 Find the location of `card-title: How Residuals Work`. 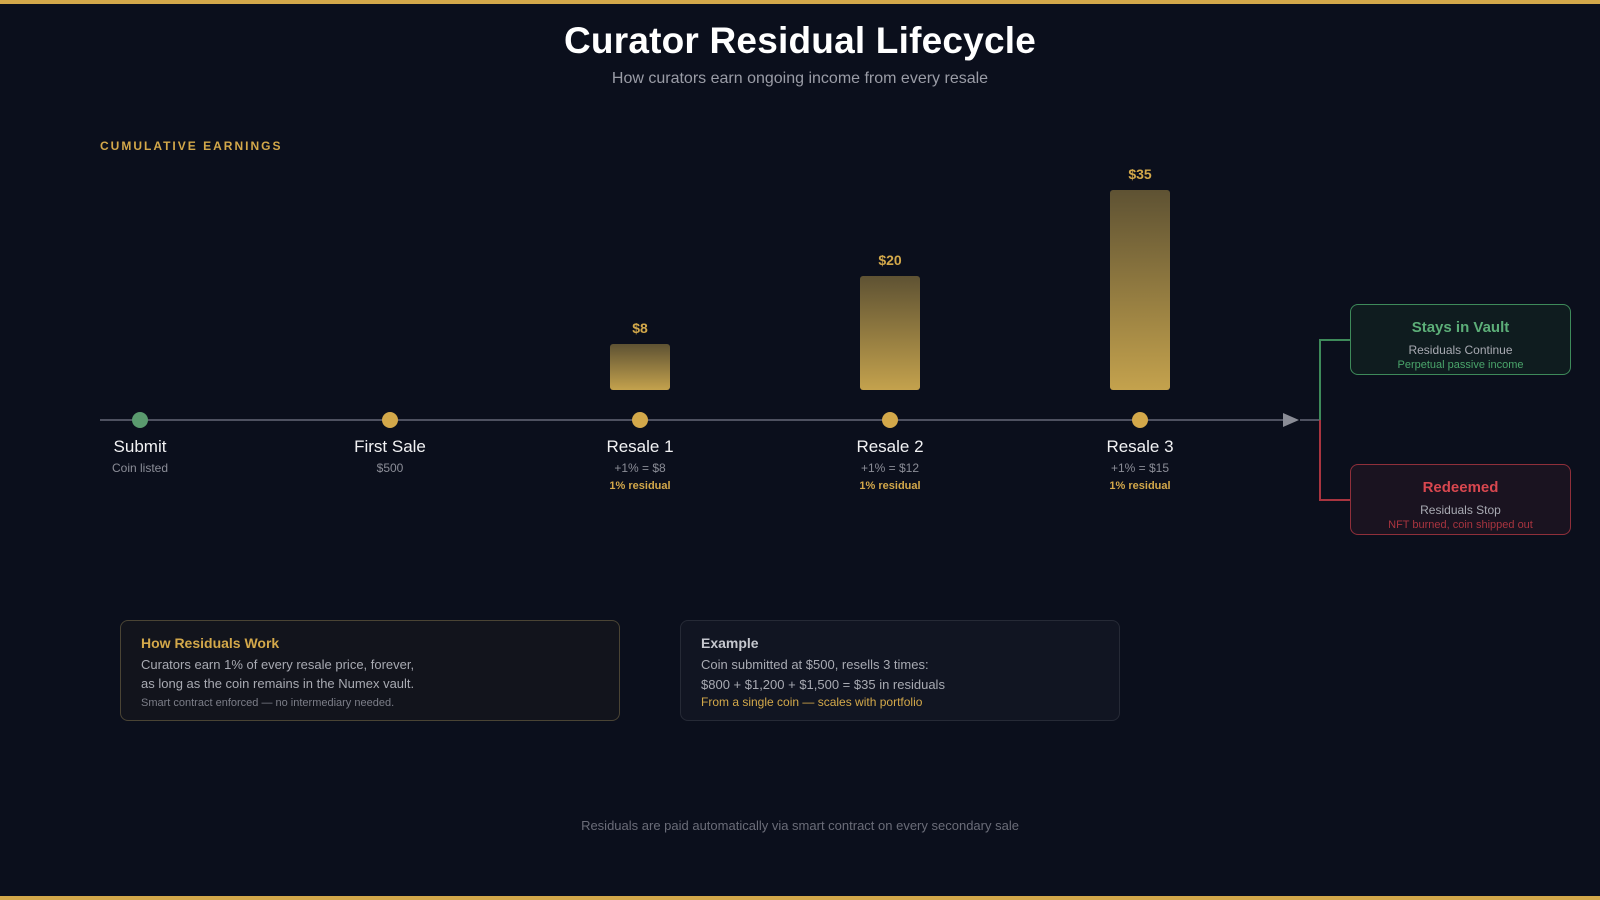

card-title: How Residuals Work is located at coordinates (210, 643).